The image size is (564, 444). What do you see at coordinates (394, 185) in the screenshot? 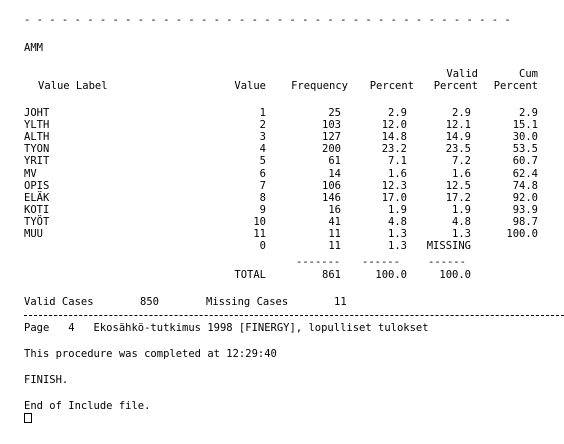
I see `row-percent: 12.3` at bounding box center [394, 185].